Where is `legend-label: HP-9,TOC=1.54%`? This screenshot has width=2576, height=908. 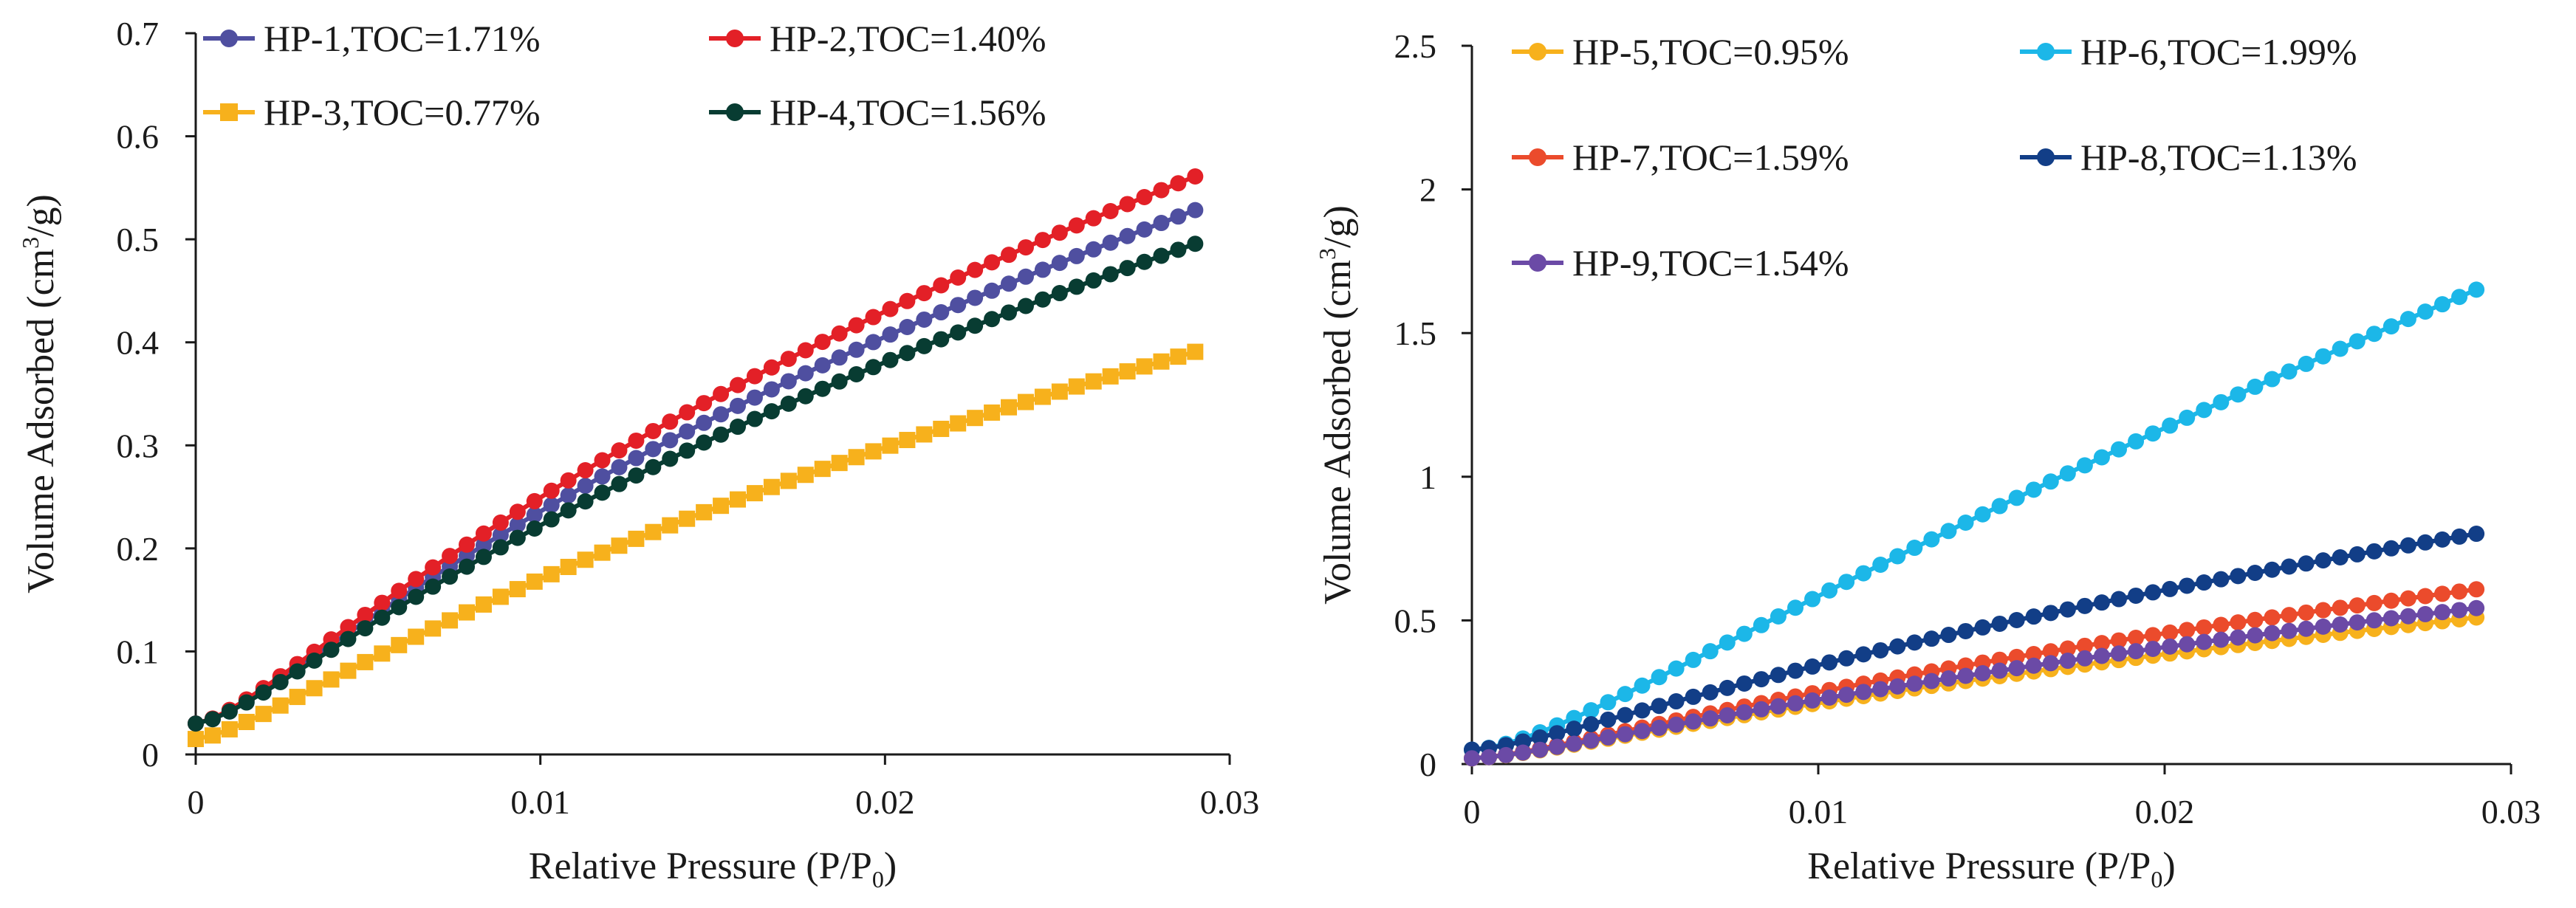 legend-label: HP-9,TOC=1.54% is located at coordinates (1710, 262).